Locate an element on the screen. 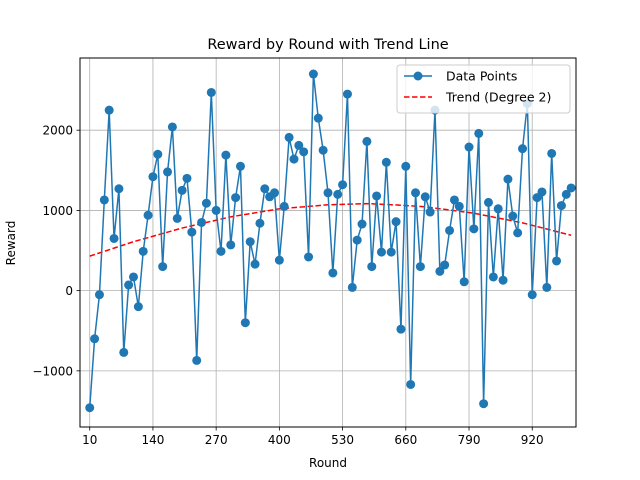 The width and height of the screenshot is (640, 480). x-tick-label: 790 is located at coordinates (469, 440).